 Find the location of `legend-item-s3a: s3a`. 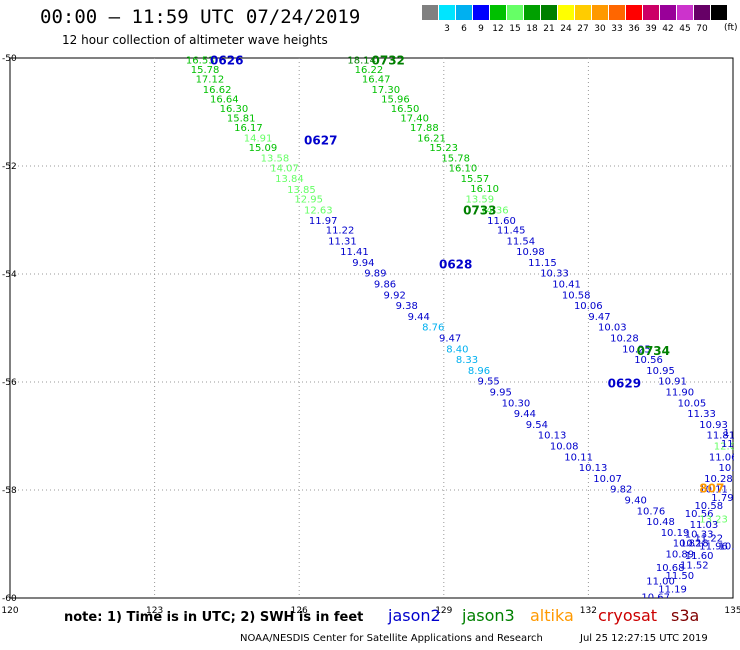

legend-item-s3a: s3a is located at coordinates (685, 615).